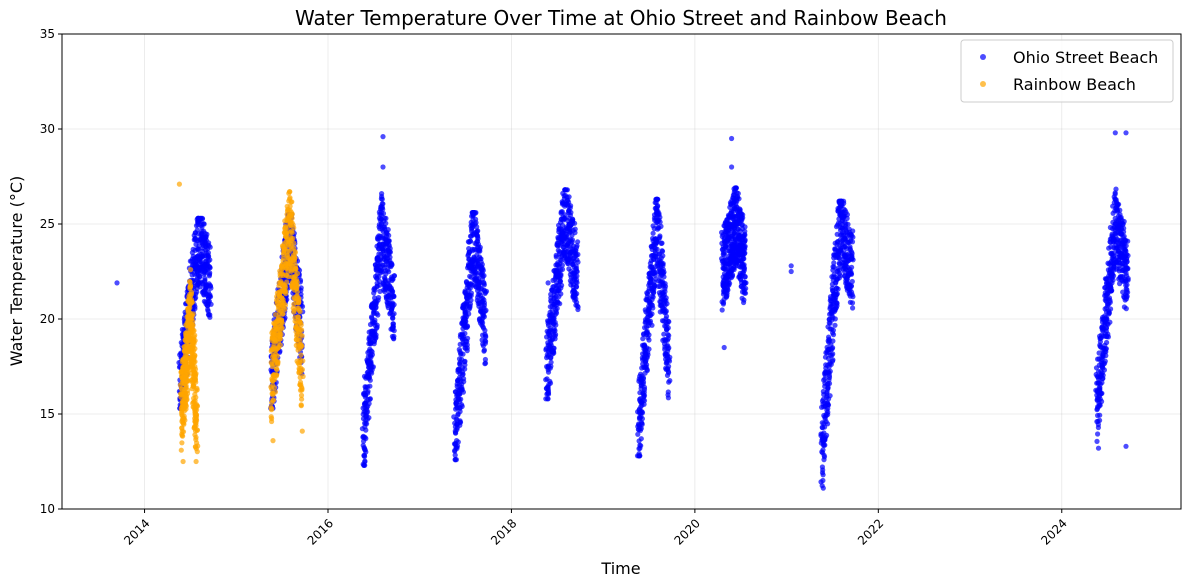 The height and width of the screenshot is (588, 1189). Describe the element at coordinates (47, 129) in the screenshot. I see `y-tick-label: 30` at that location.